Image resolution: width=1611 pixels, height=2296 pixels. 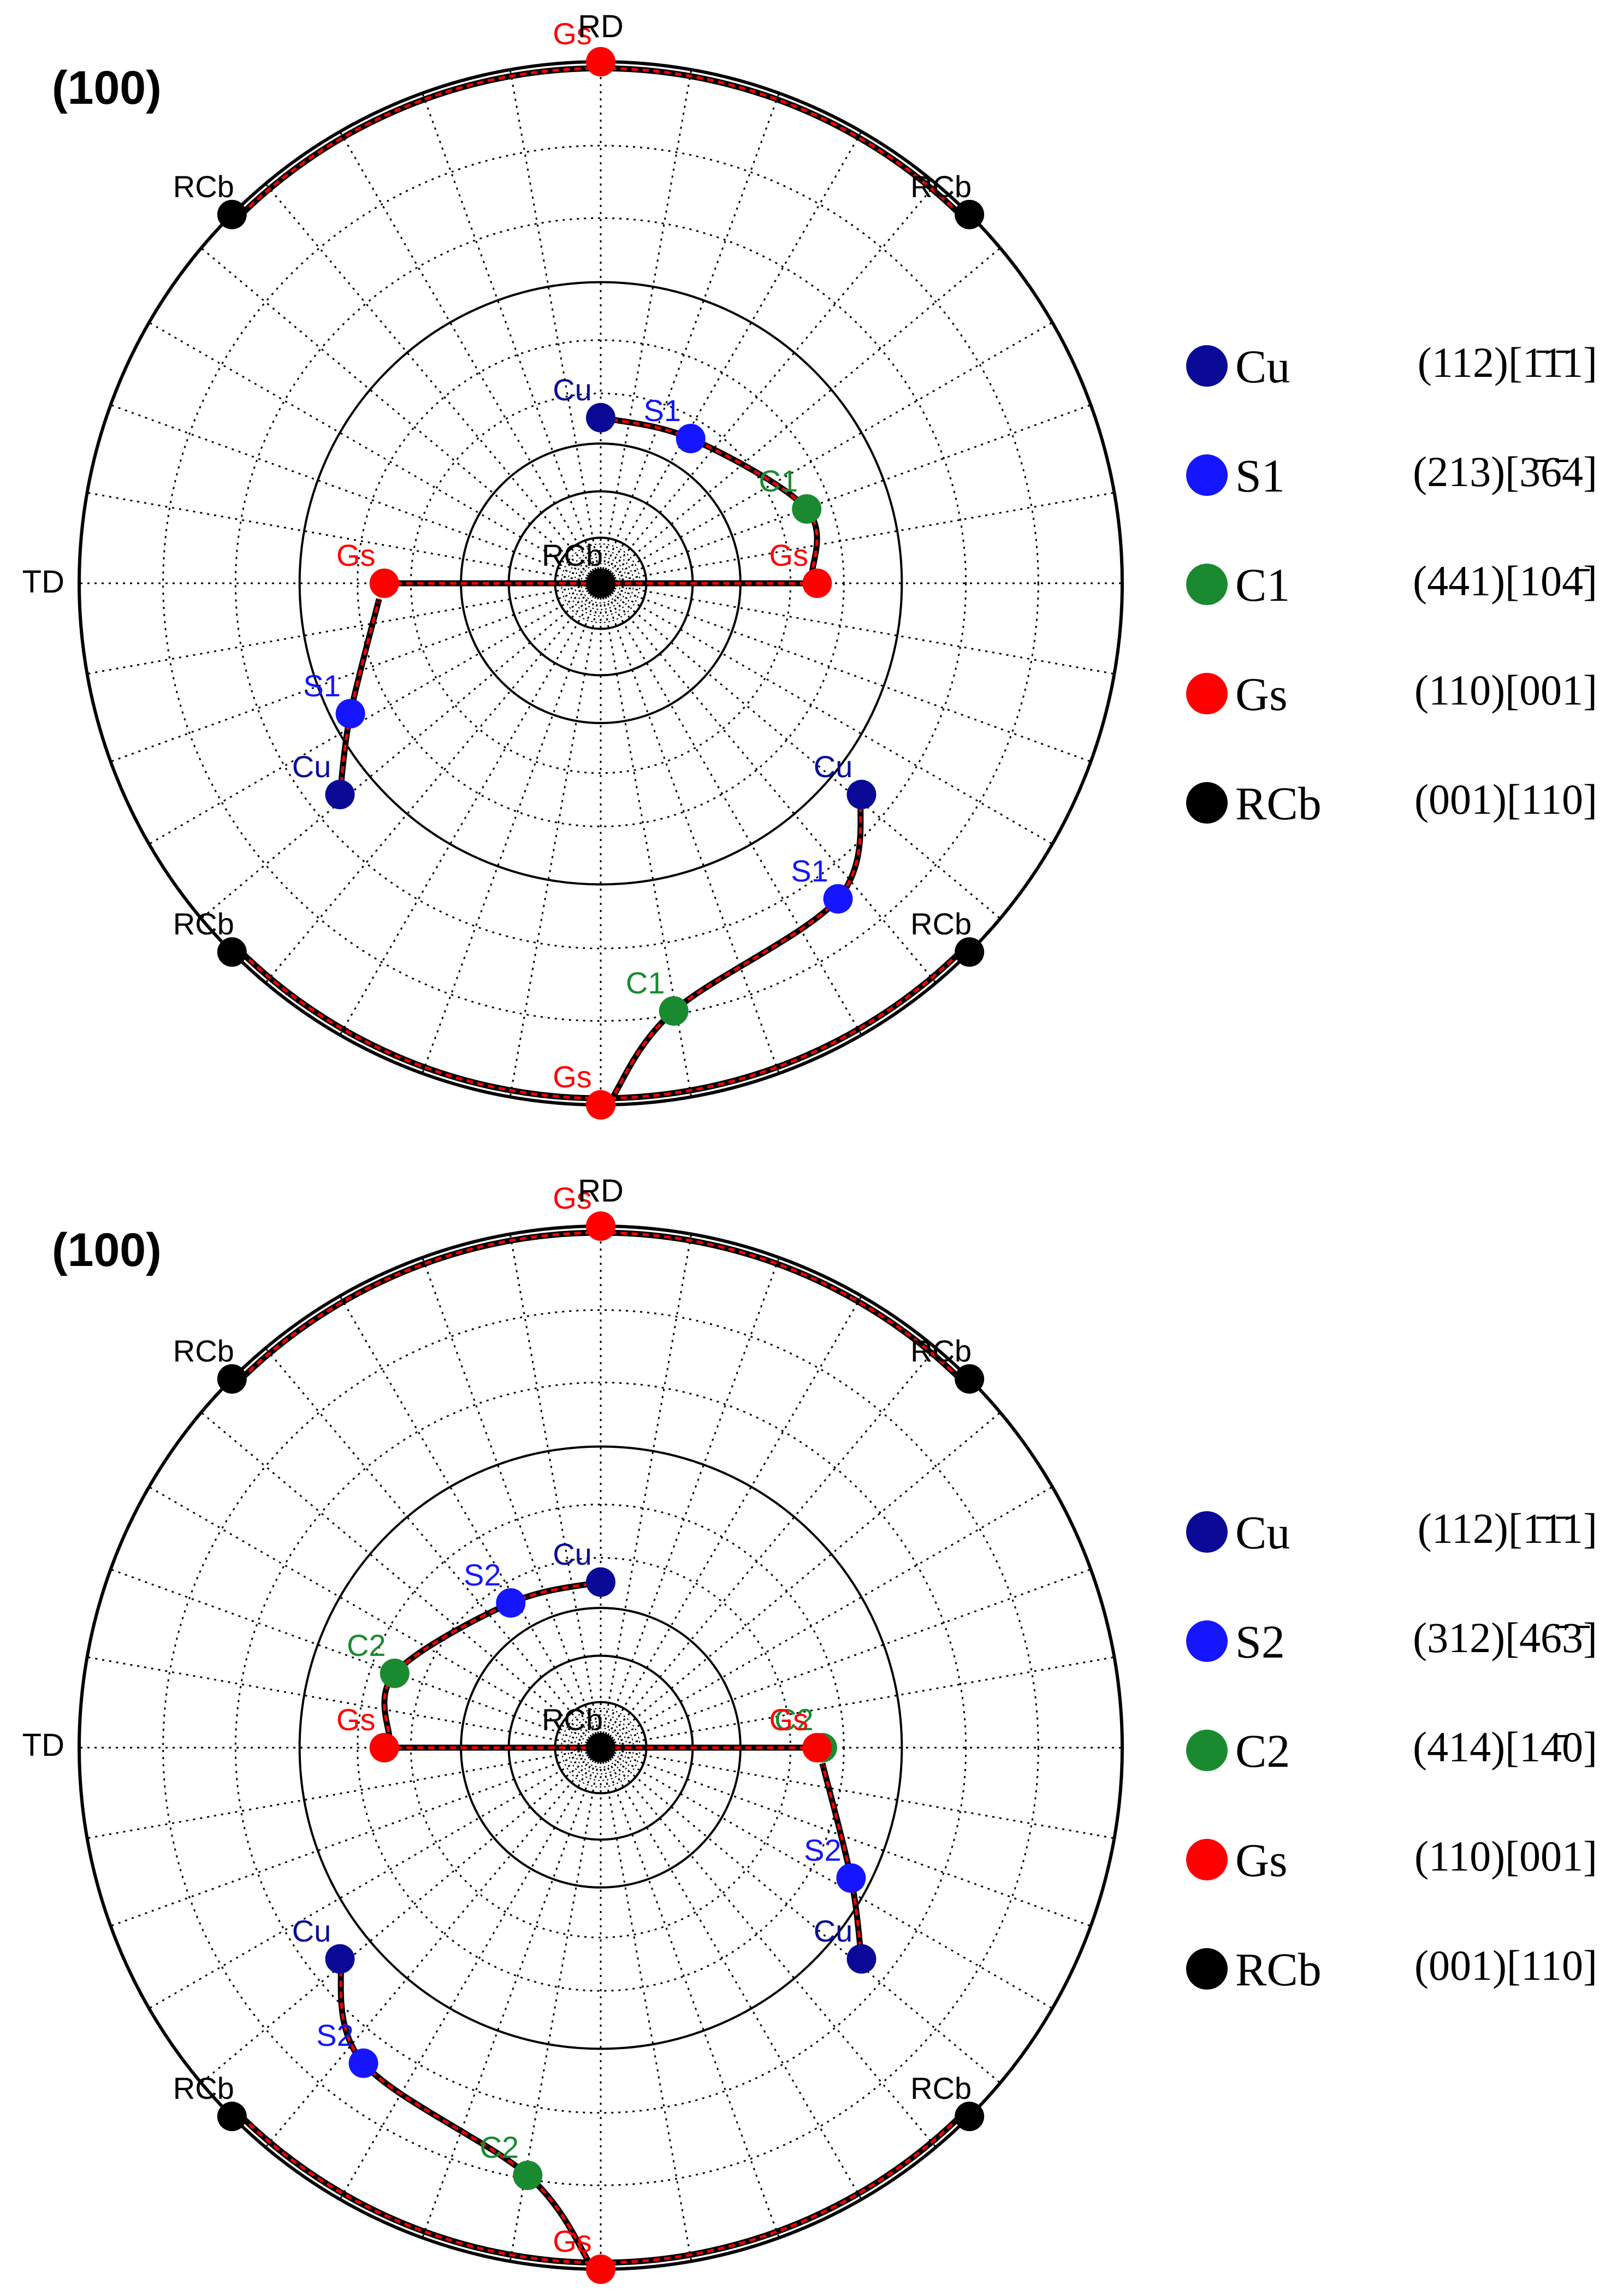 I want to click on legend-indices: (414)[14̄0], so click(x=1505, y=1747).